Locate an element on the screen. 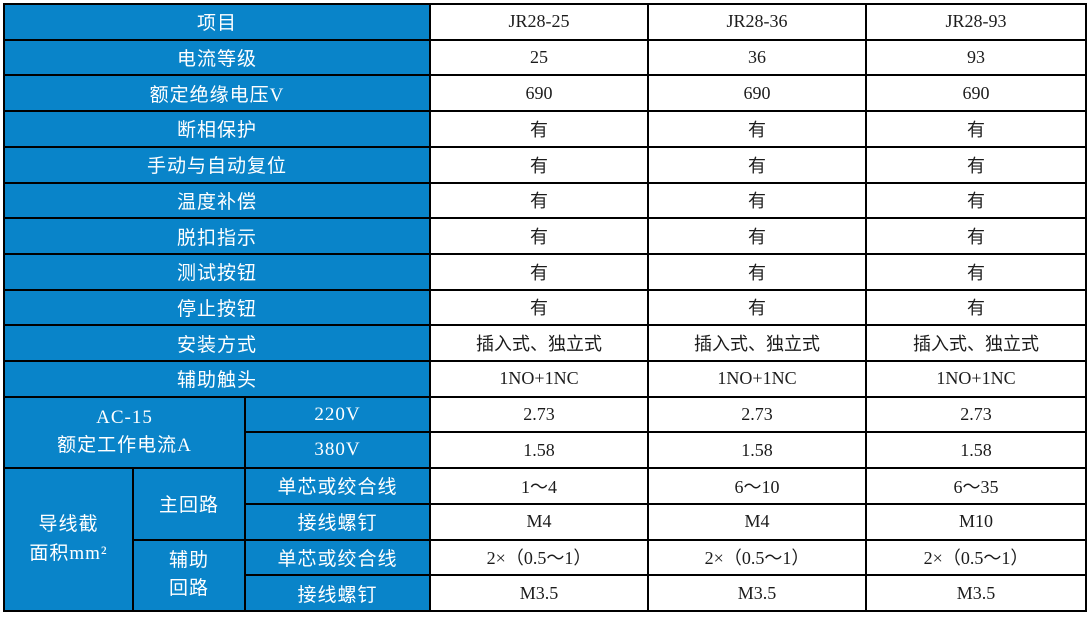 The height and width of the screenshot is (619, 1088). value-cell: 36 is located at coordinates (757, 57).